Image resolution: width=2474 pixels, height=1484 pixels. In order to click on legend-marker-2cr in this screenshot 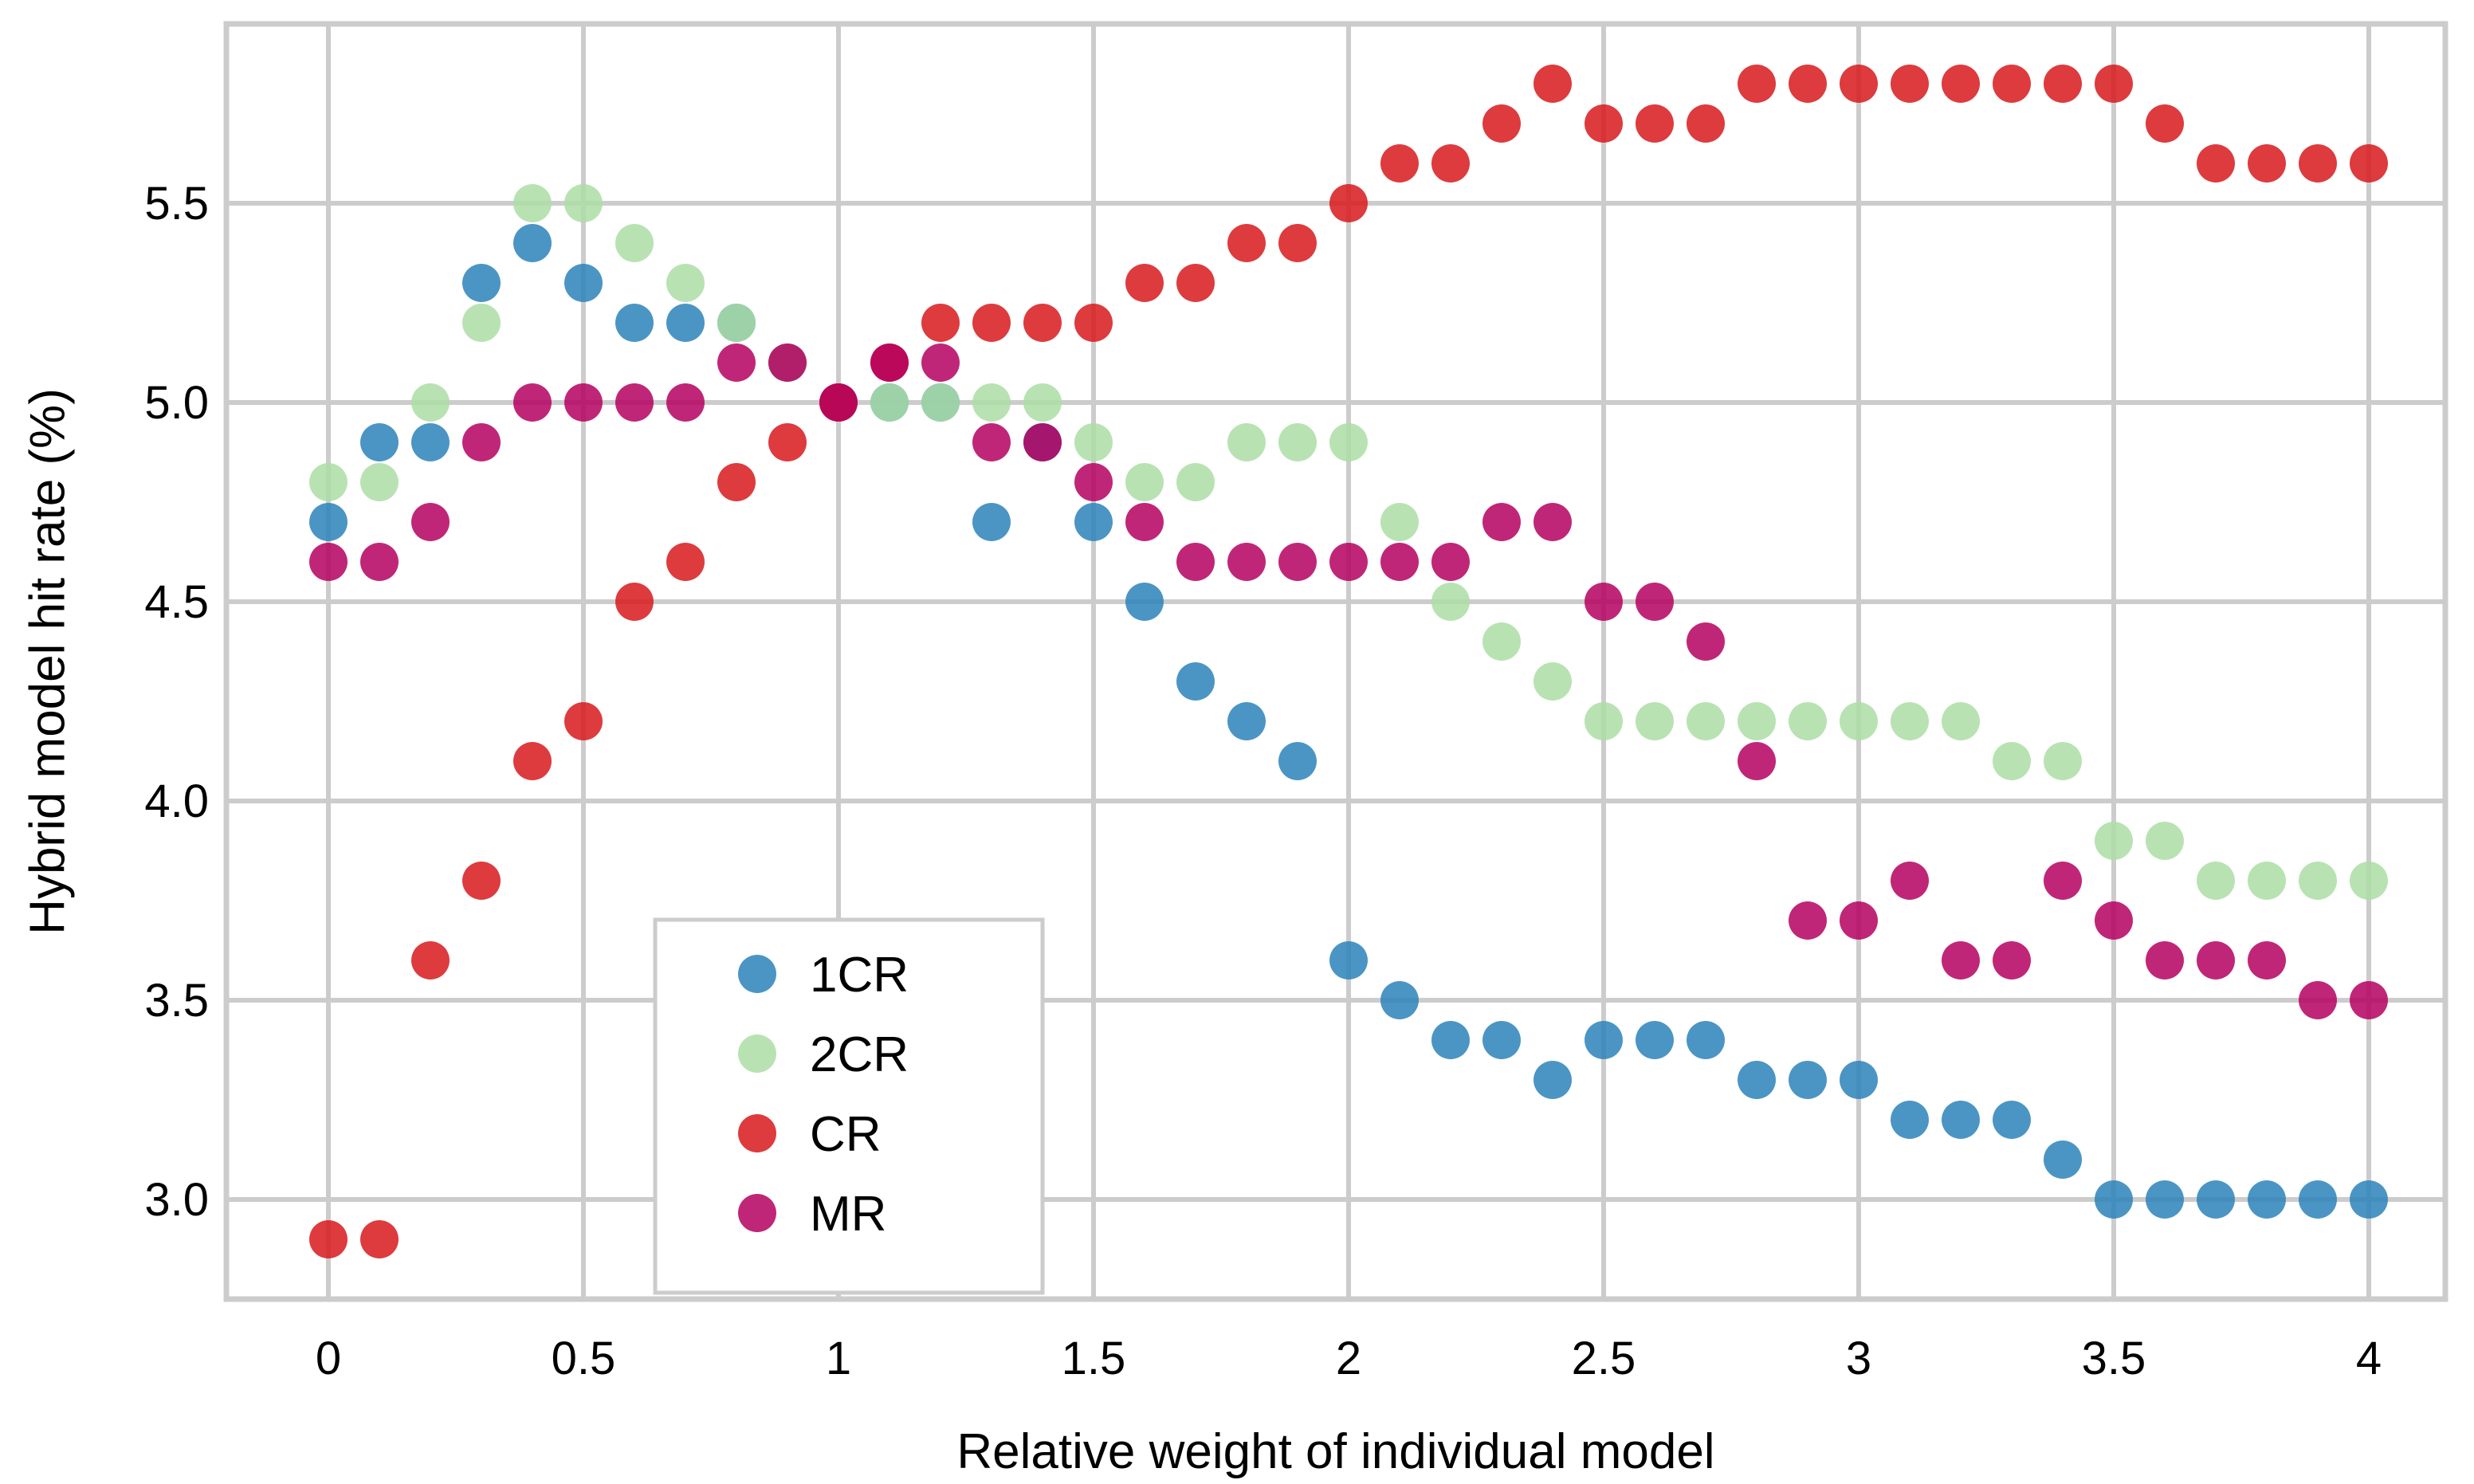, I will do `click(757, 1053)`.